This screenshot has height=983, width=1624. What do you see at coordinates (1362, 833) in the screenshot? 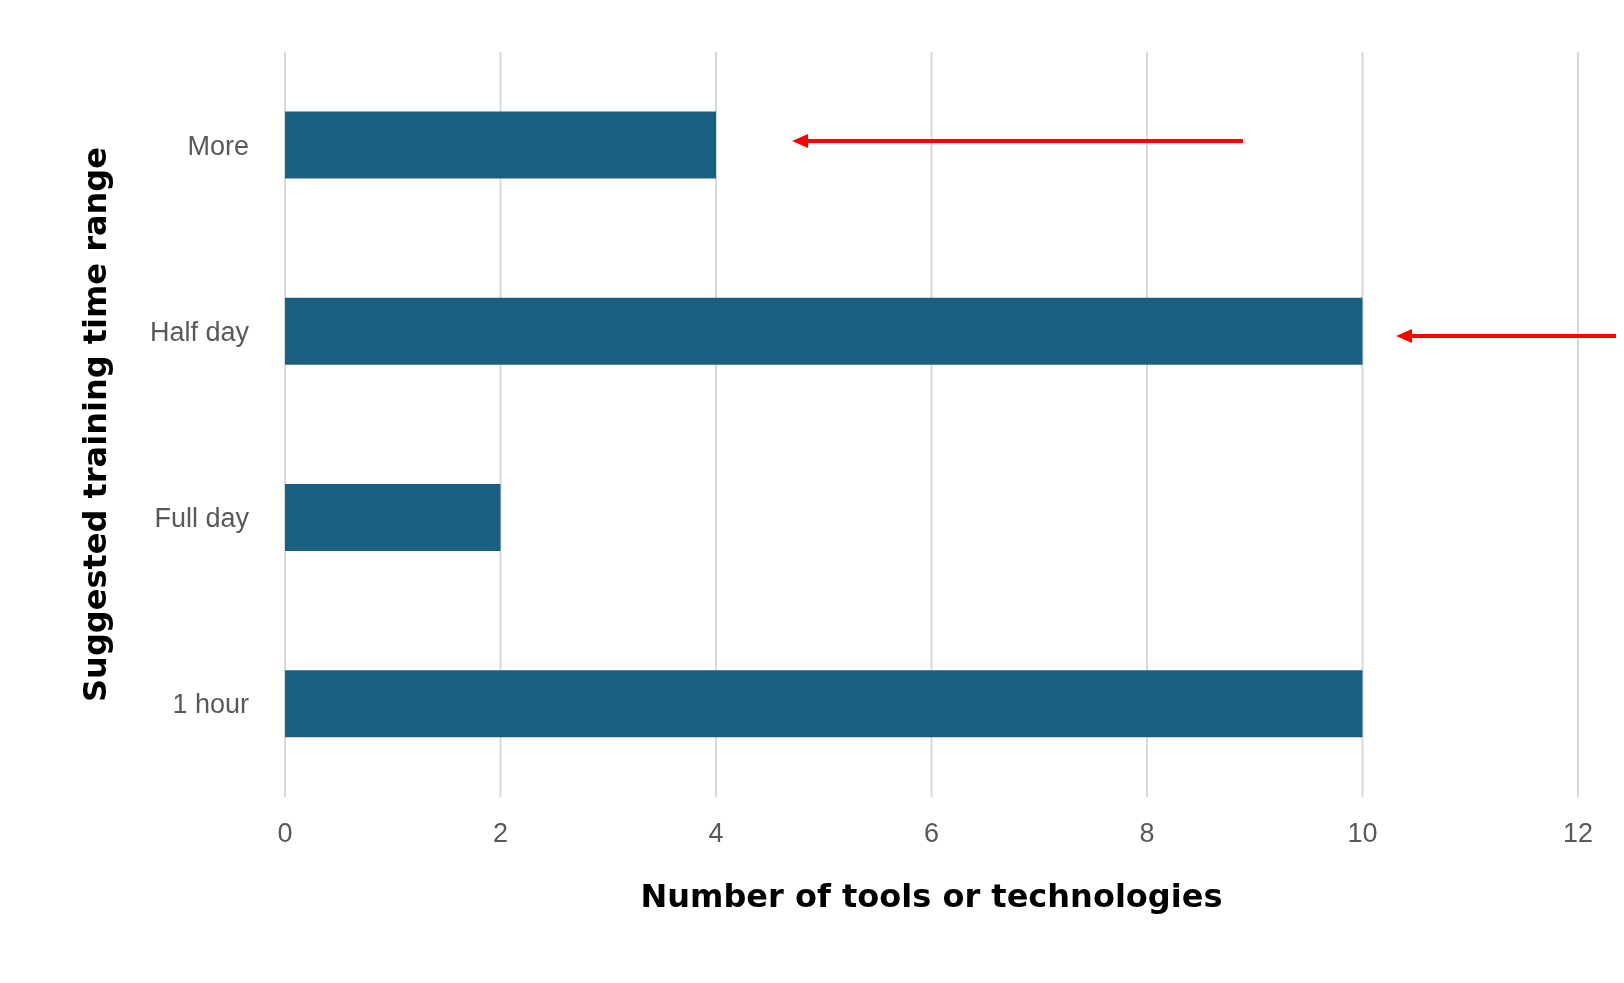
I see `x-tick-label: 10` at bounding box center [1362, 833].